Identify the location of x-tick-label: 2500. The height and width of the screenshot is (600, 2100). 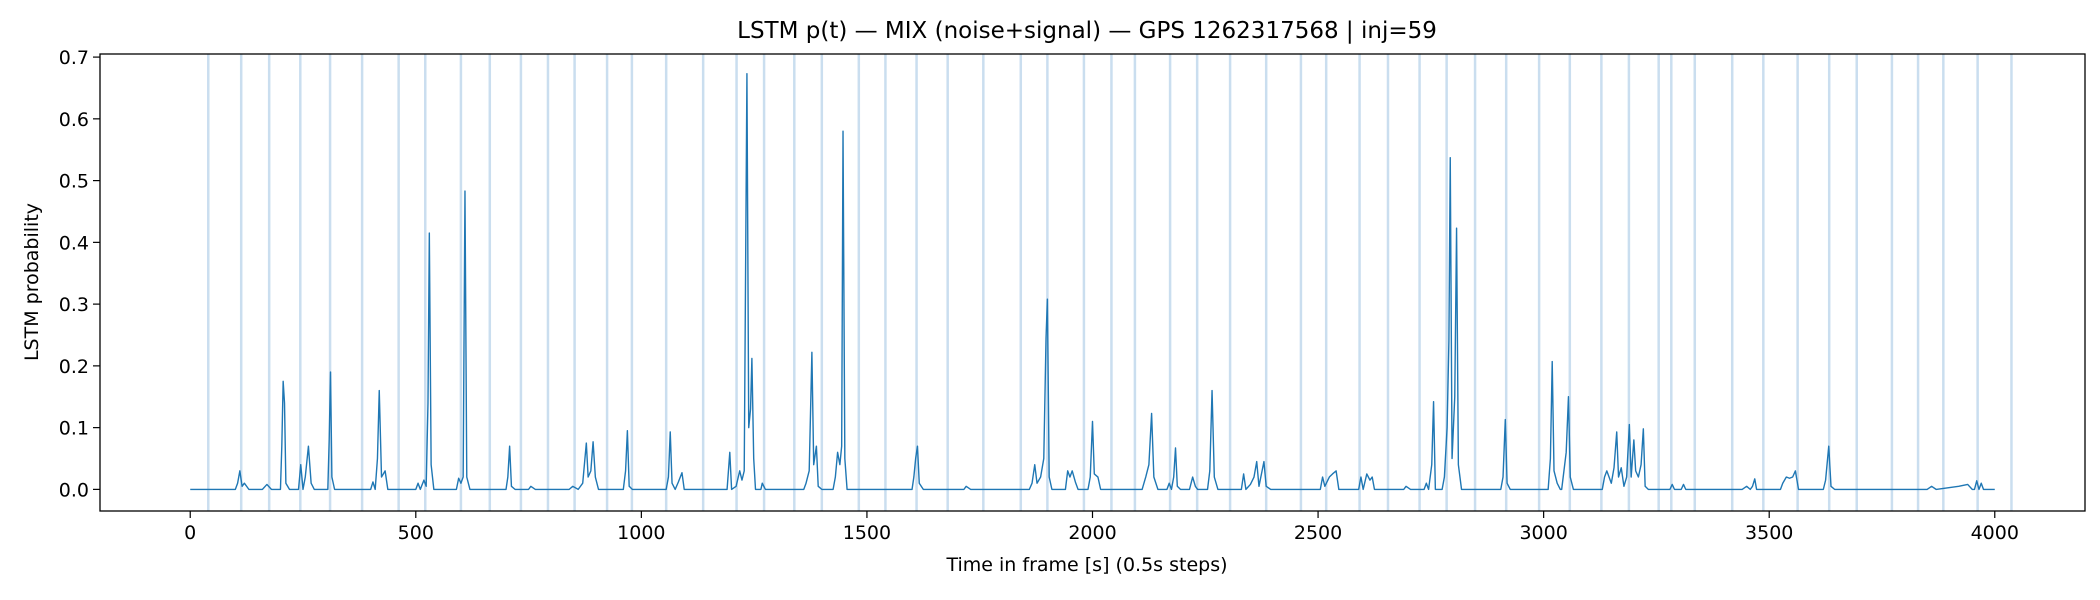
(1318, 533).